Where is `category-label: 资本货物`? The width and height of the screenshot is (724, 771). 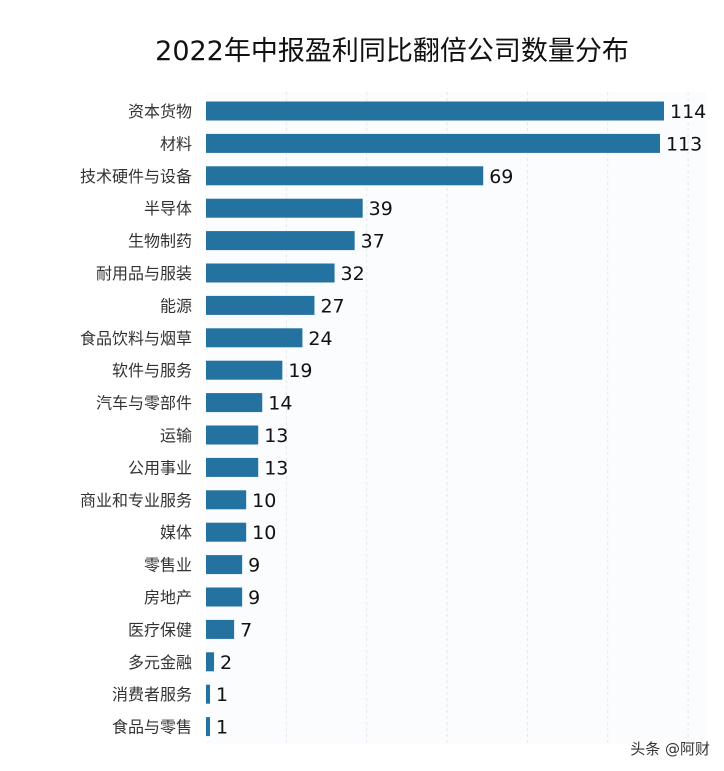
category-label: 资本货物 is located at coordinates (160, 111).